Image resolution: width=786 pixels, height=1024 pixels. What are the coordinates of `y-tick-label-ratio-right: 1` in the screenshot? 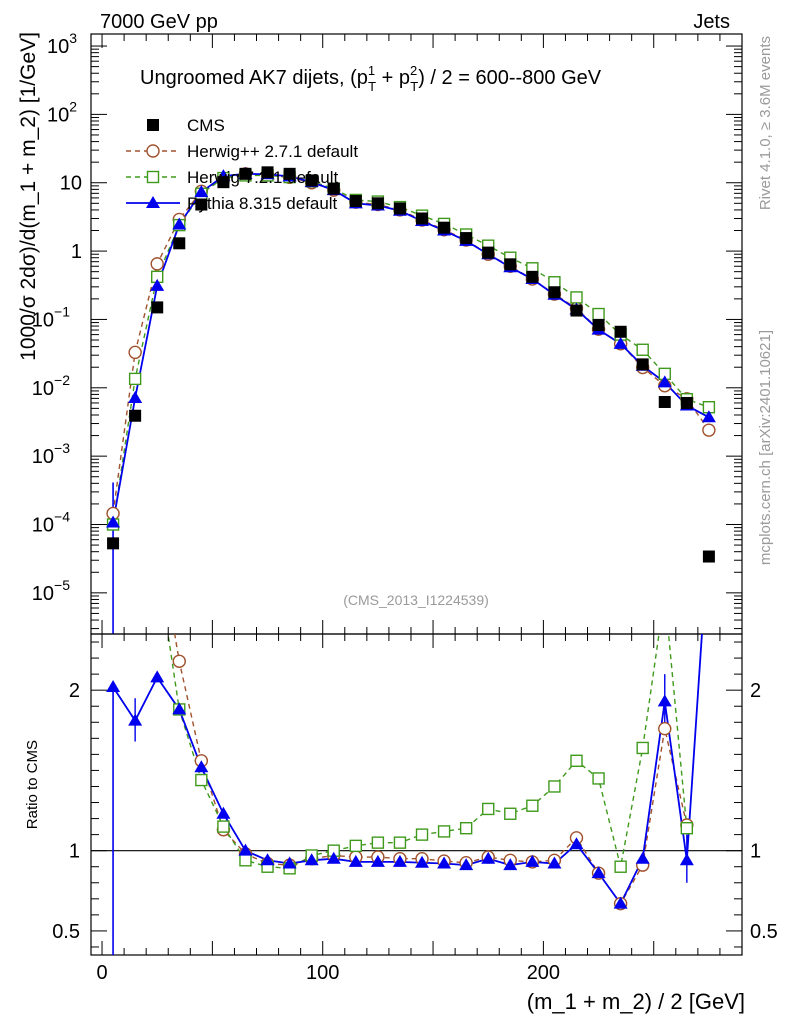 It's located at (755, 852).